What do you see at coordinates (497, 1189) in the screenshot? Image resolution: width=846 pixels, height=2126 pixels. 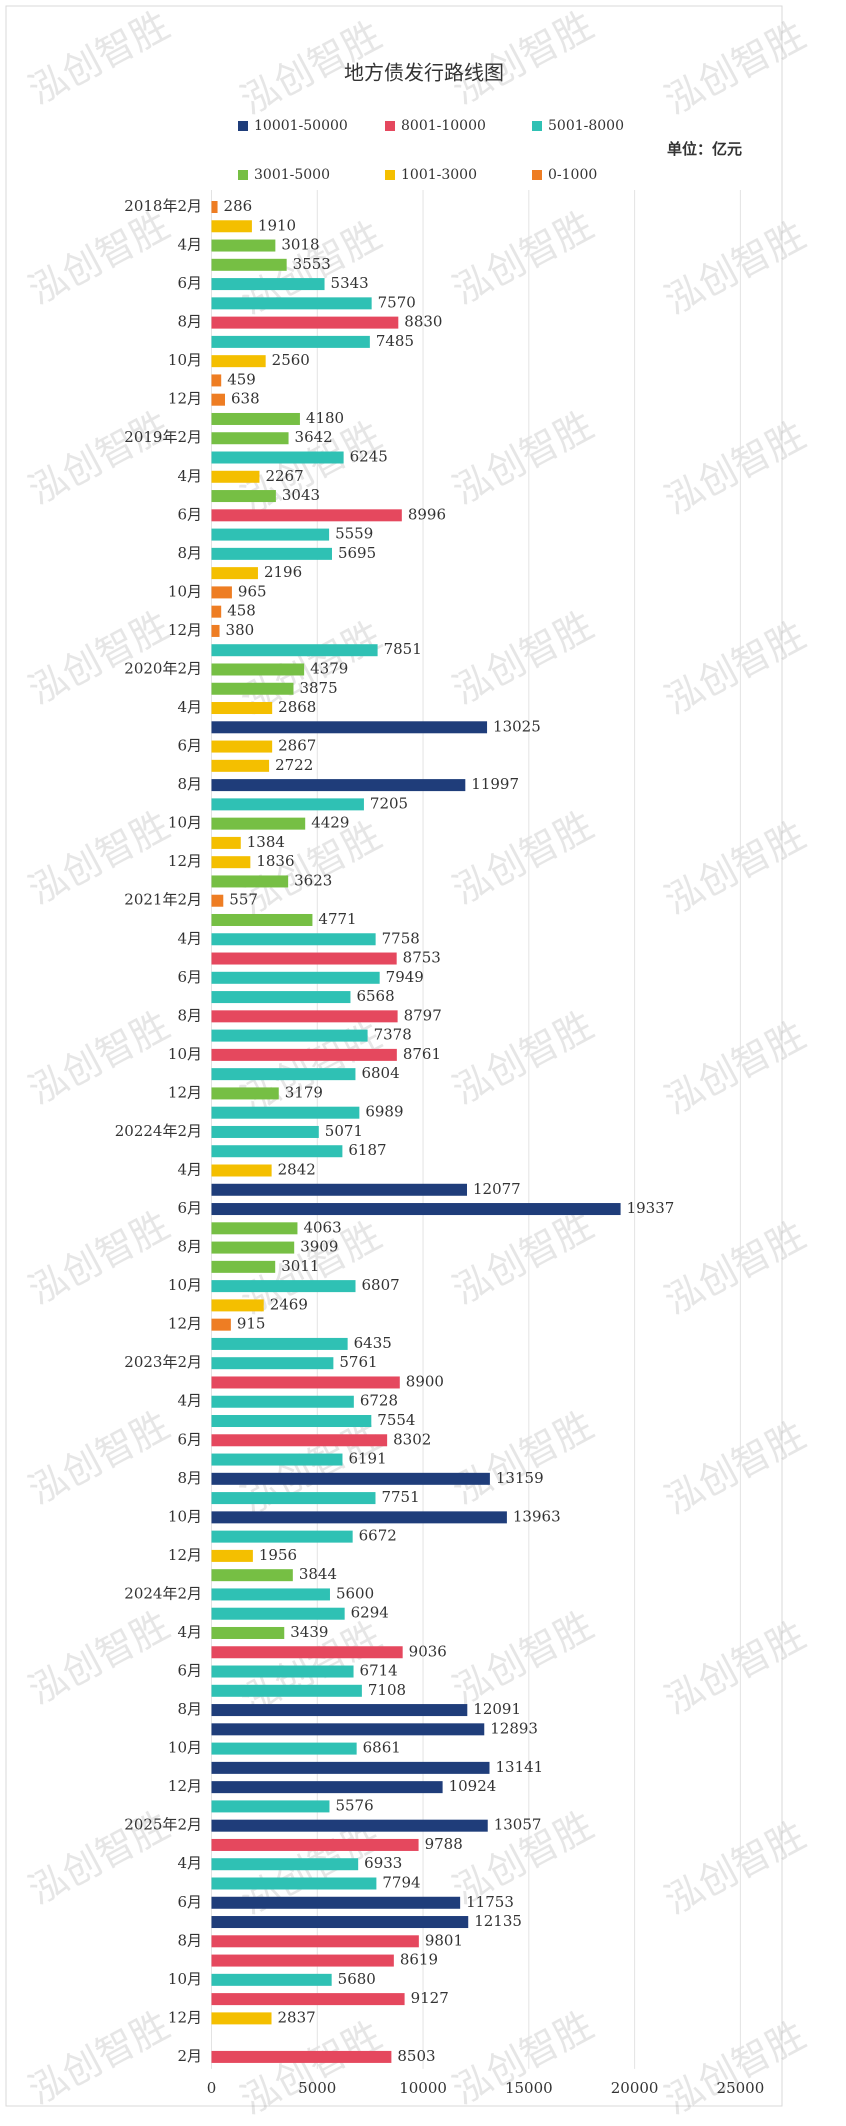 I see `value-label: 12077` at bounding box center [497, 1189].